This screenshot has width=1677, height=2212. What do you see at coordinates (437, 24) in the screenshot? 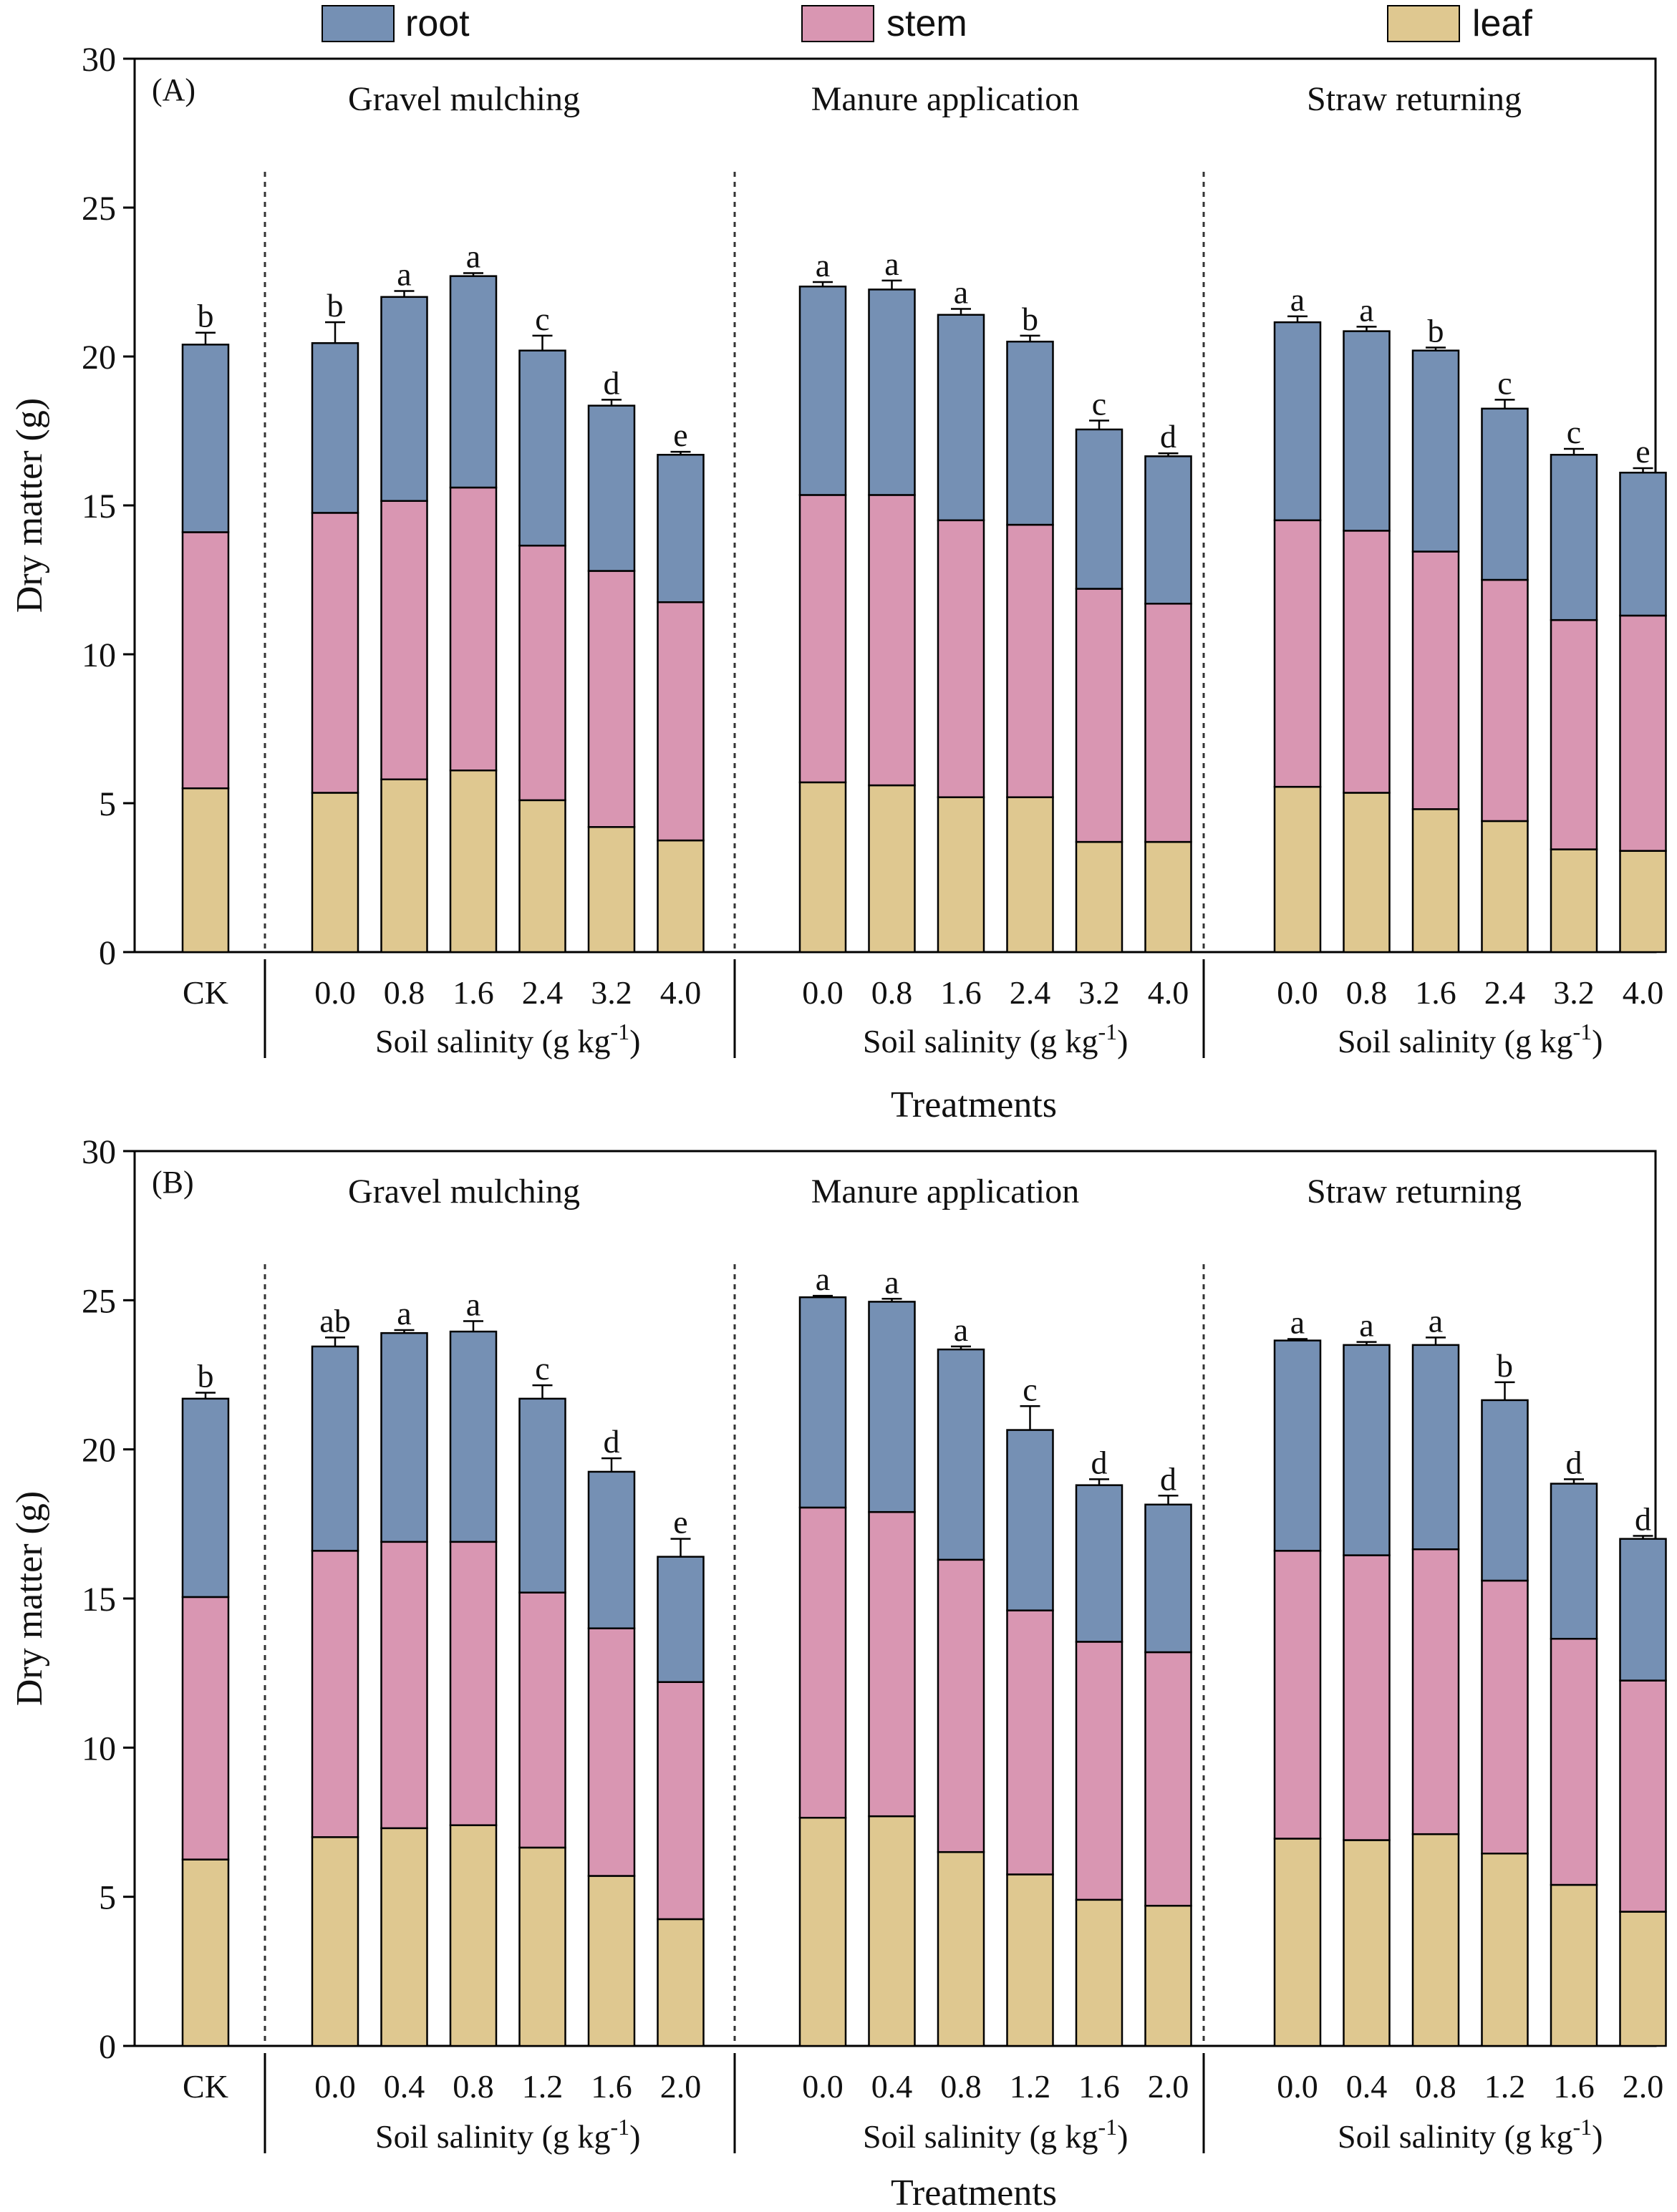
I see `legend-label-root: root` at bounding box center [437, 24].